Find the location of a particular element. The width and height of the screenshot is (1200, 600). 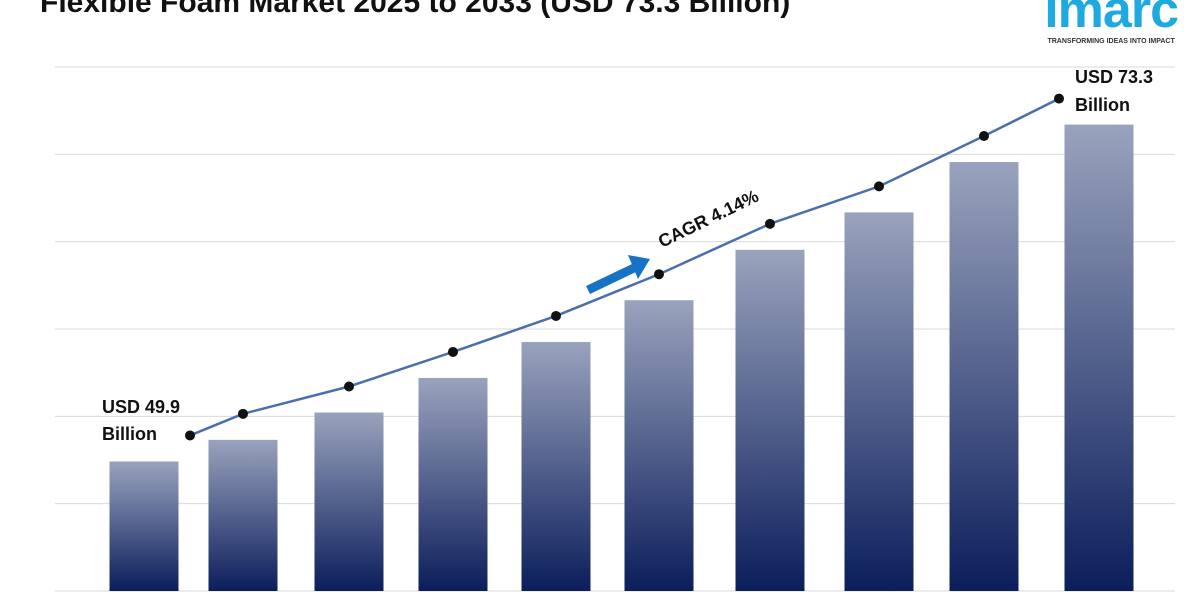

end-label-line1: USD 73.3 is located at coordinates (1114, 77).